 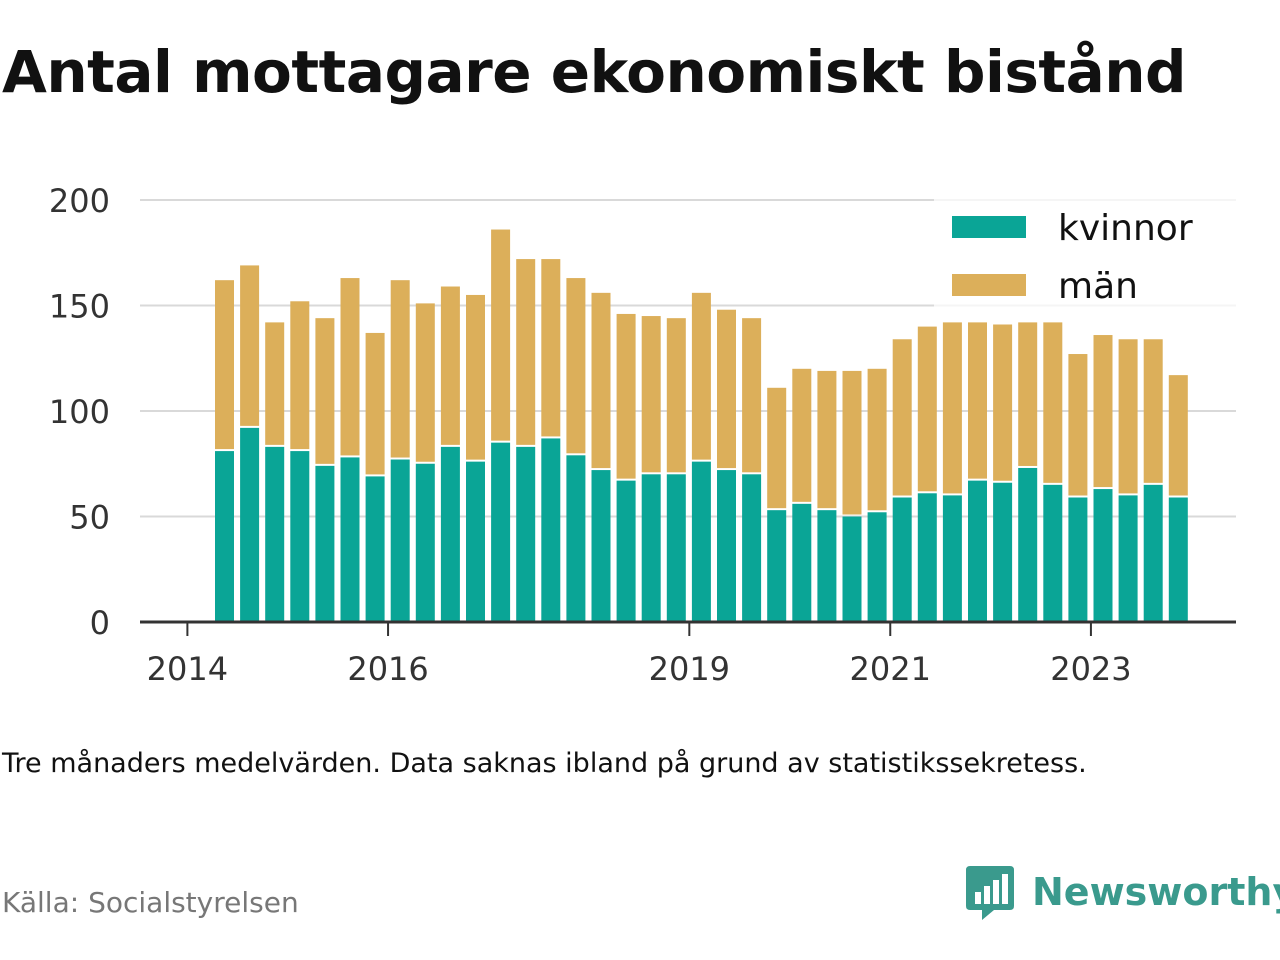 What do you see at coordinates (1085, 253) in the screenshot?
I see `legend: kvinnor män` at bounding box center [1085, 253].